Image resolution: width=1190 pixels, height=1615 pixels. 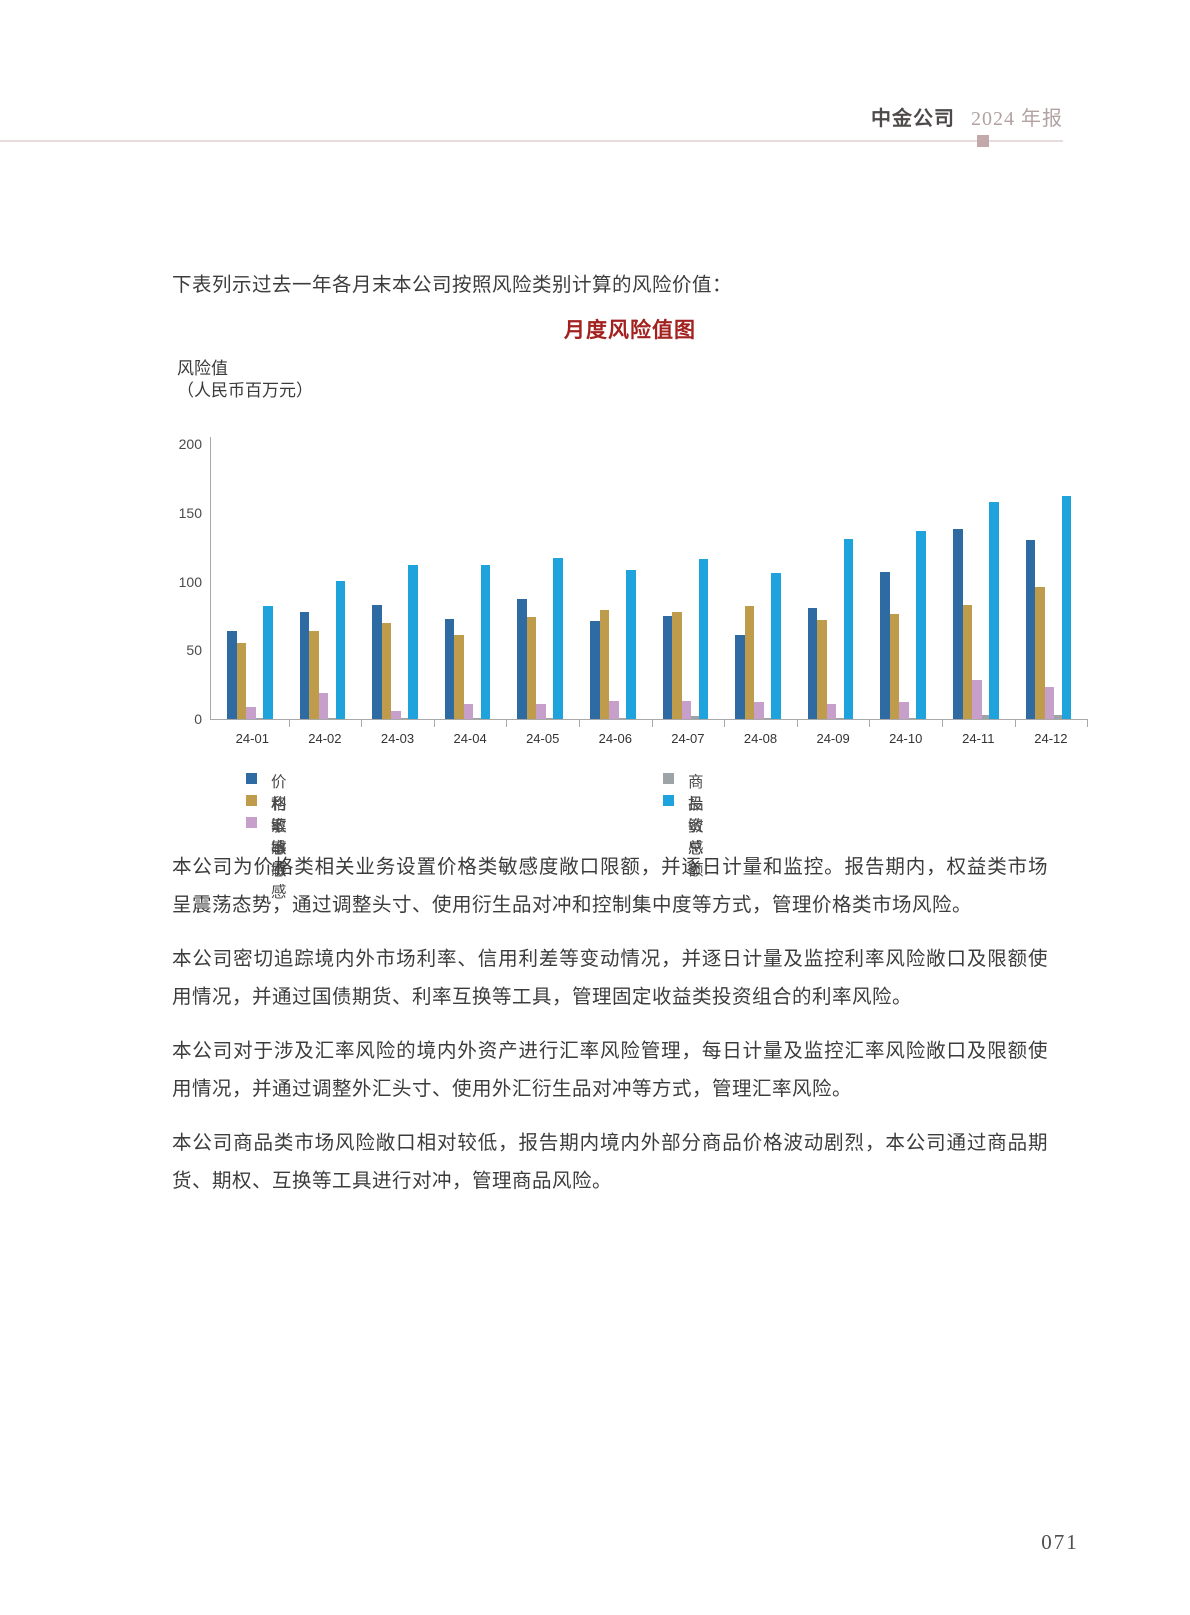 I want to click on bar-24-04-series1, so click(x=459, y=677).